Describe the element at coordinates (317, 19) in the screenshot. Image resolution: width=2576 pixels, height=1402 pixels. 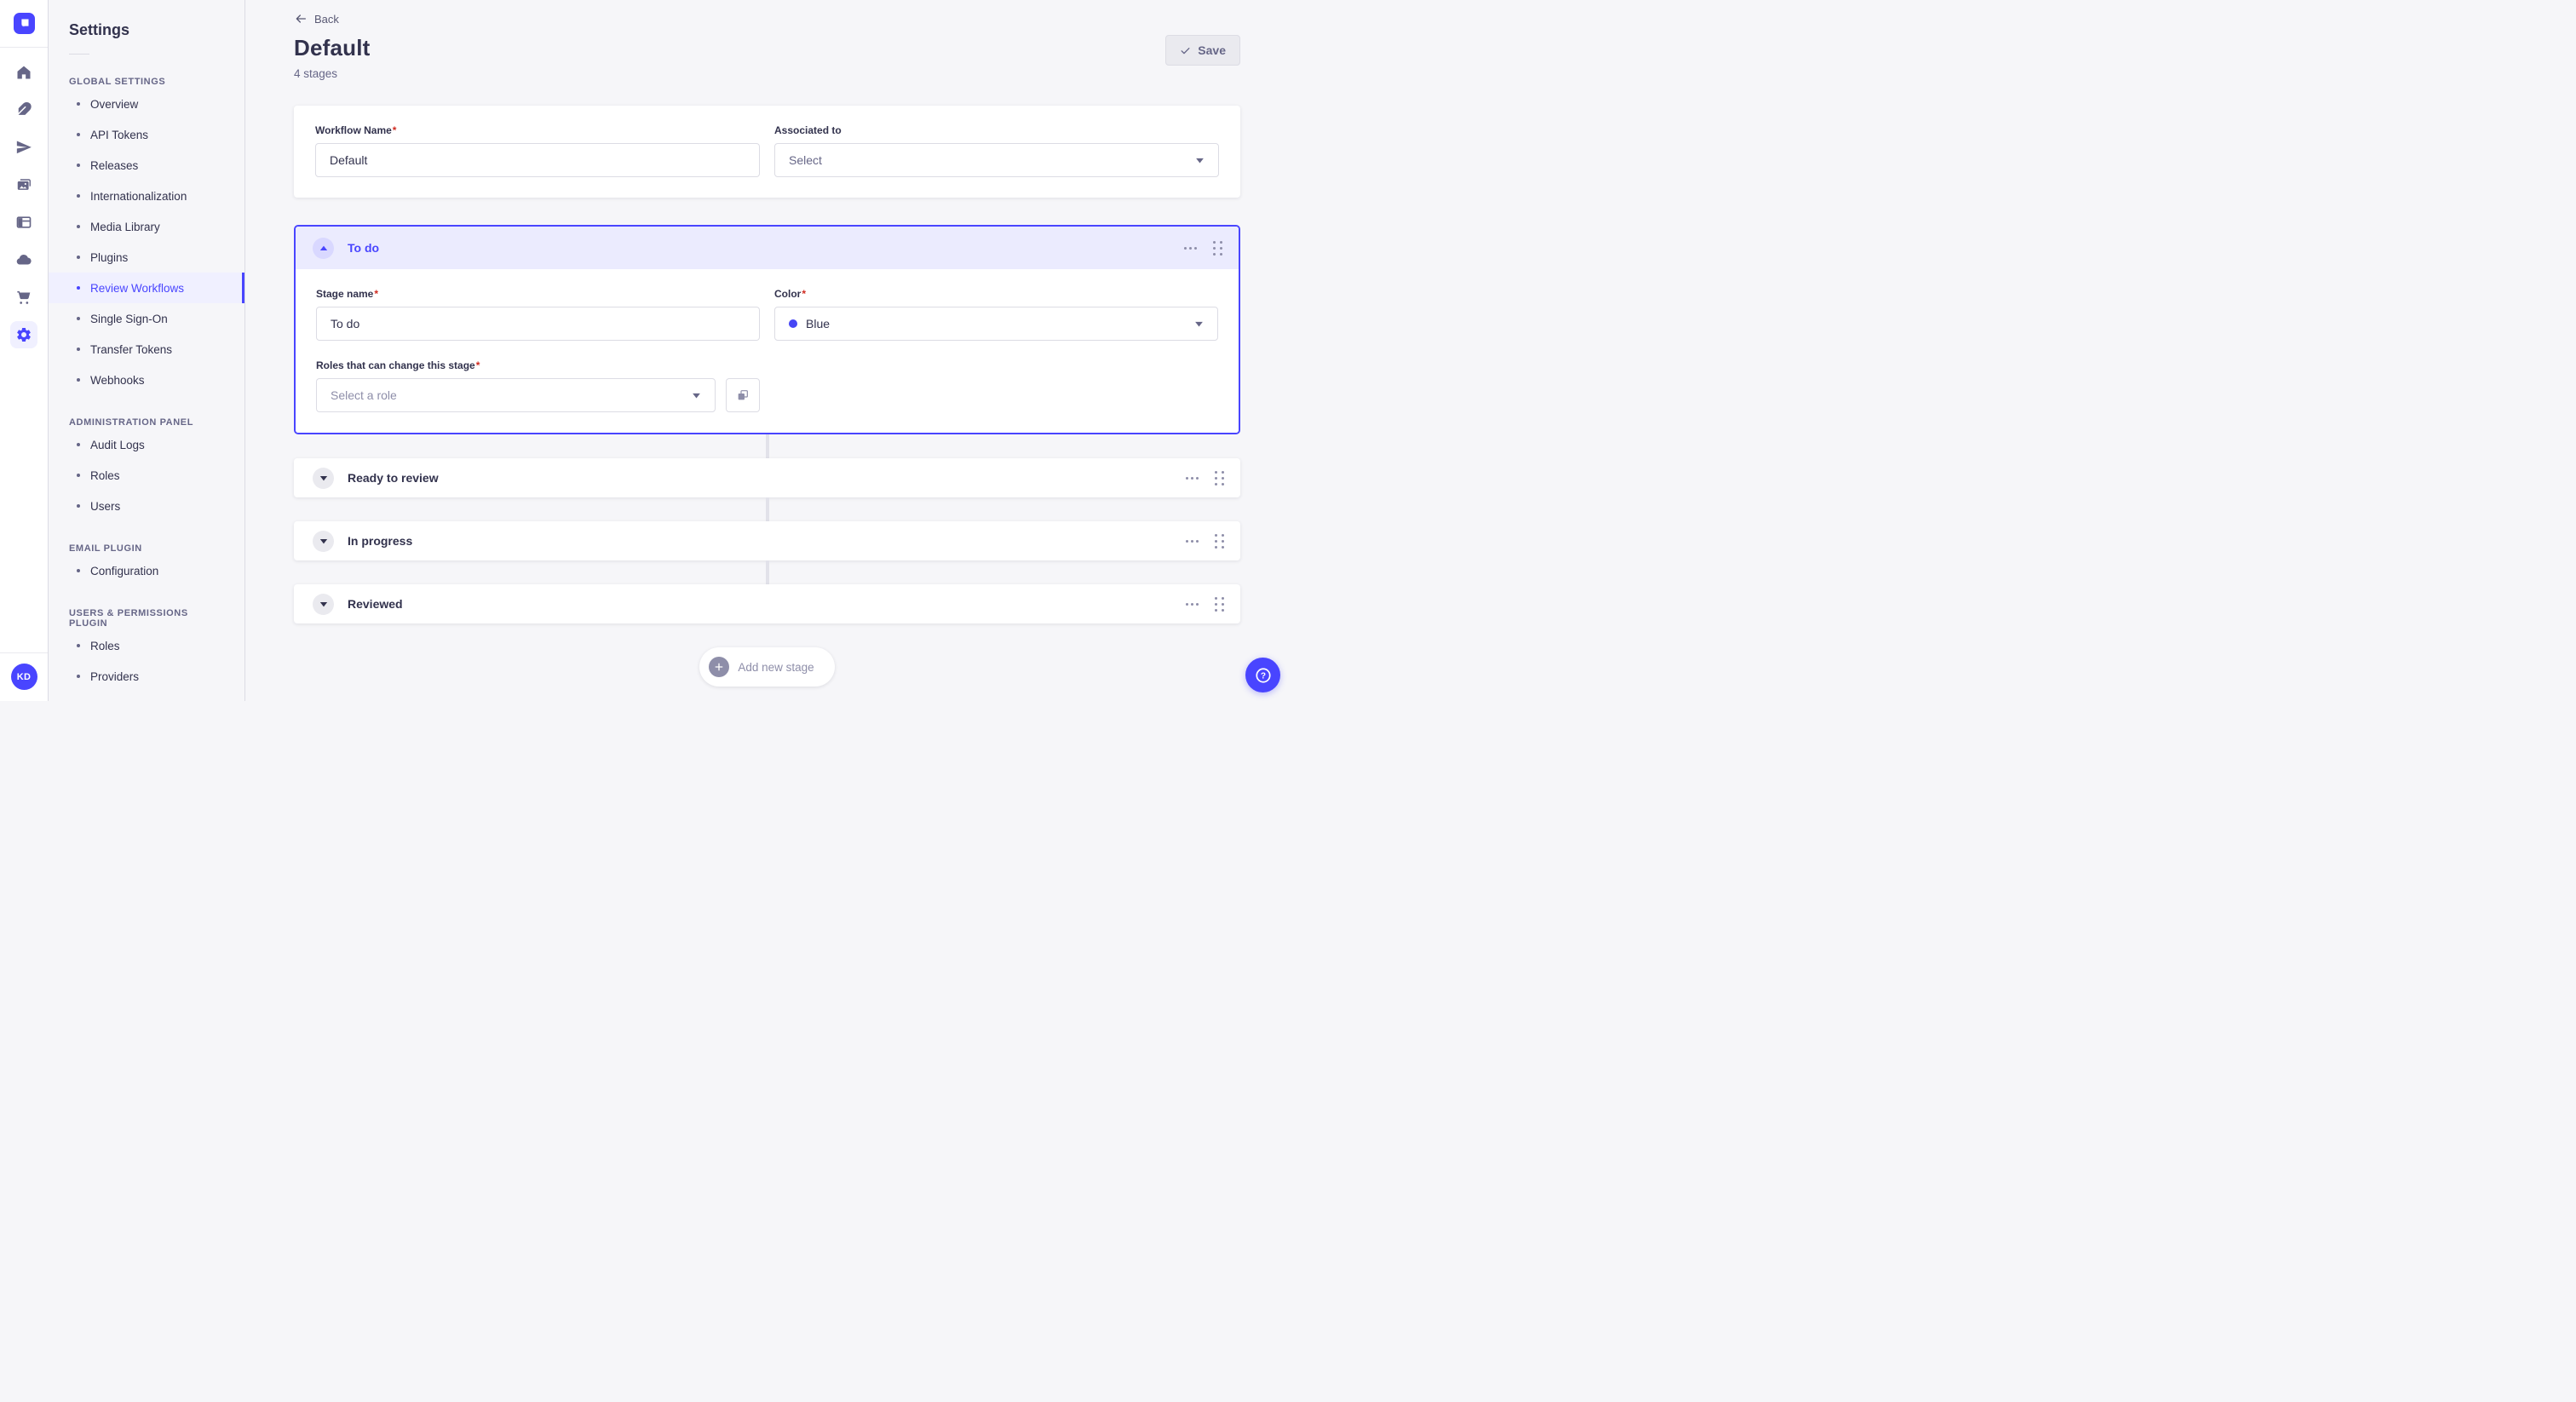
I see `back-link: Back` at that location.